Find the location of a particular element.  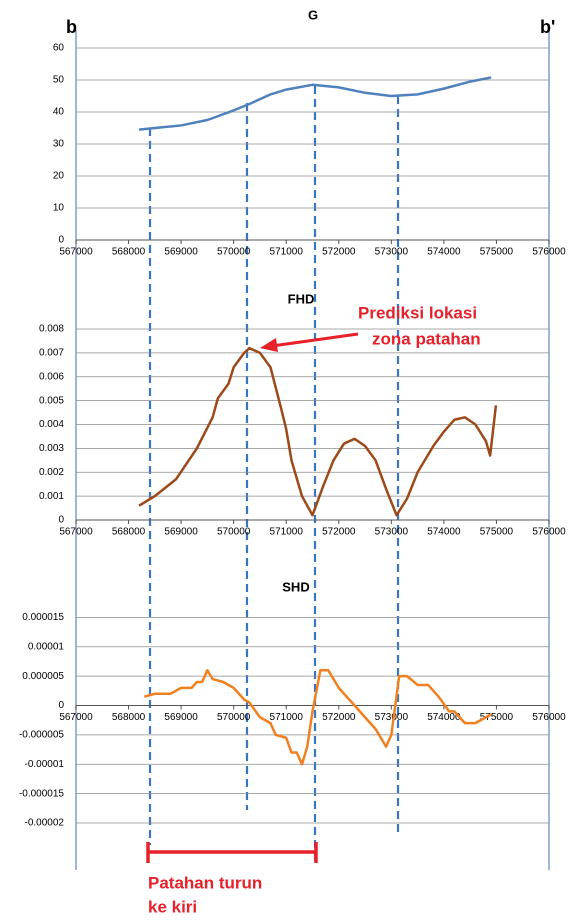

y-tick-label: -0.000005 is located at coordinates (41, 735).